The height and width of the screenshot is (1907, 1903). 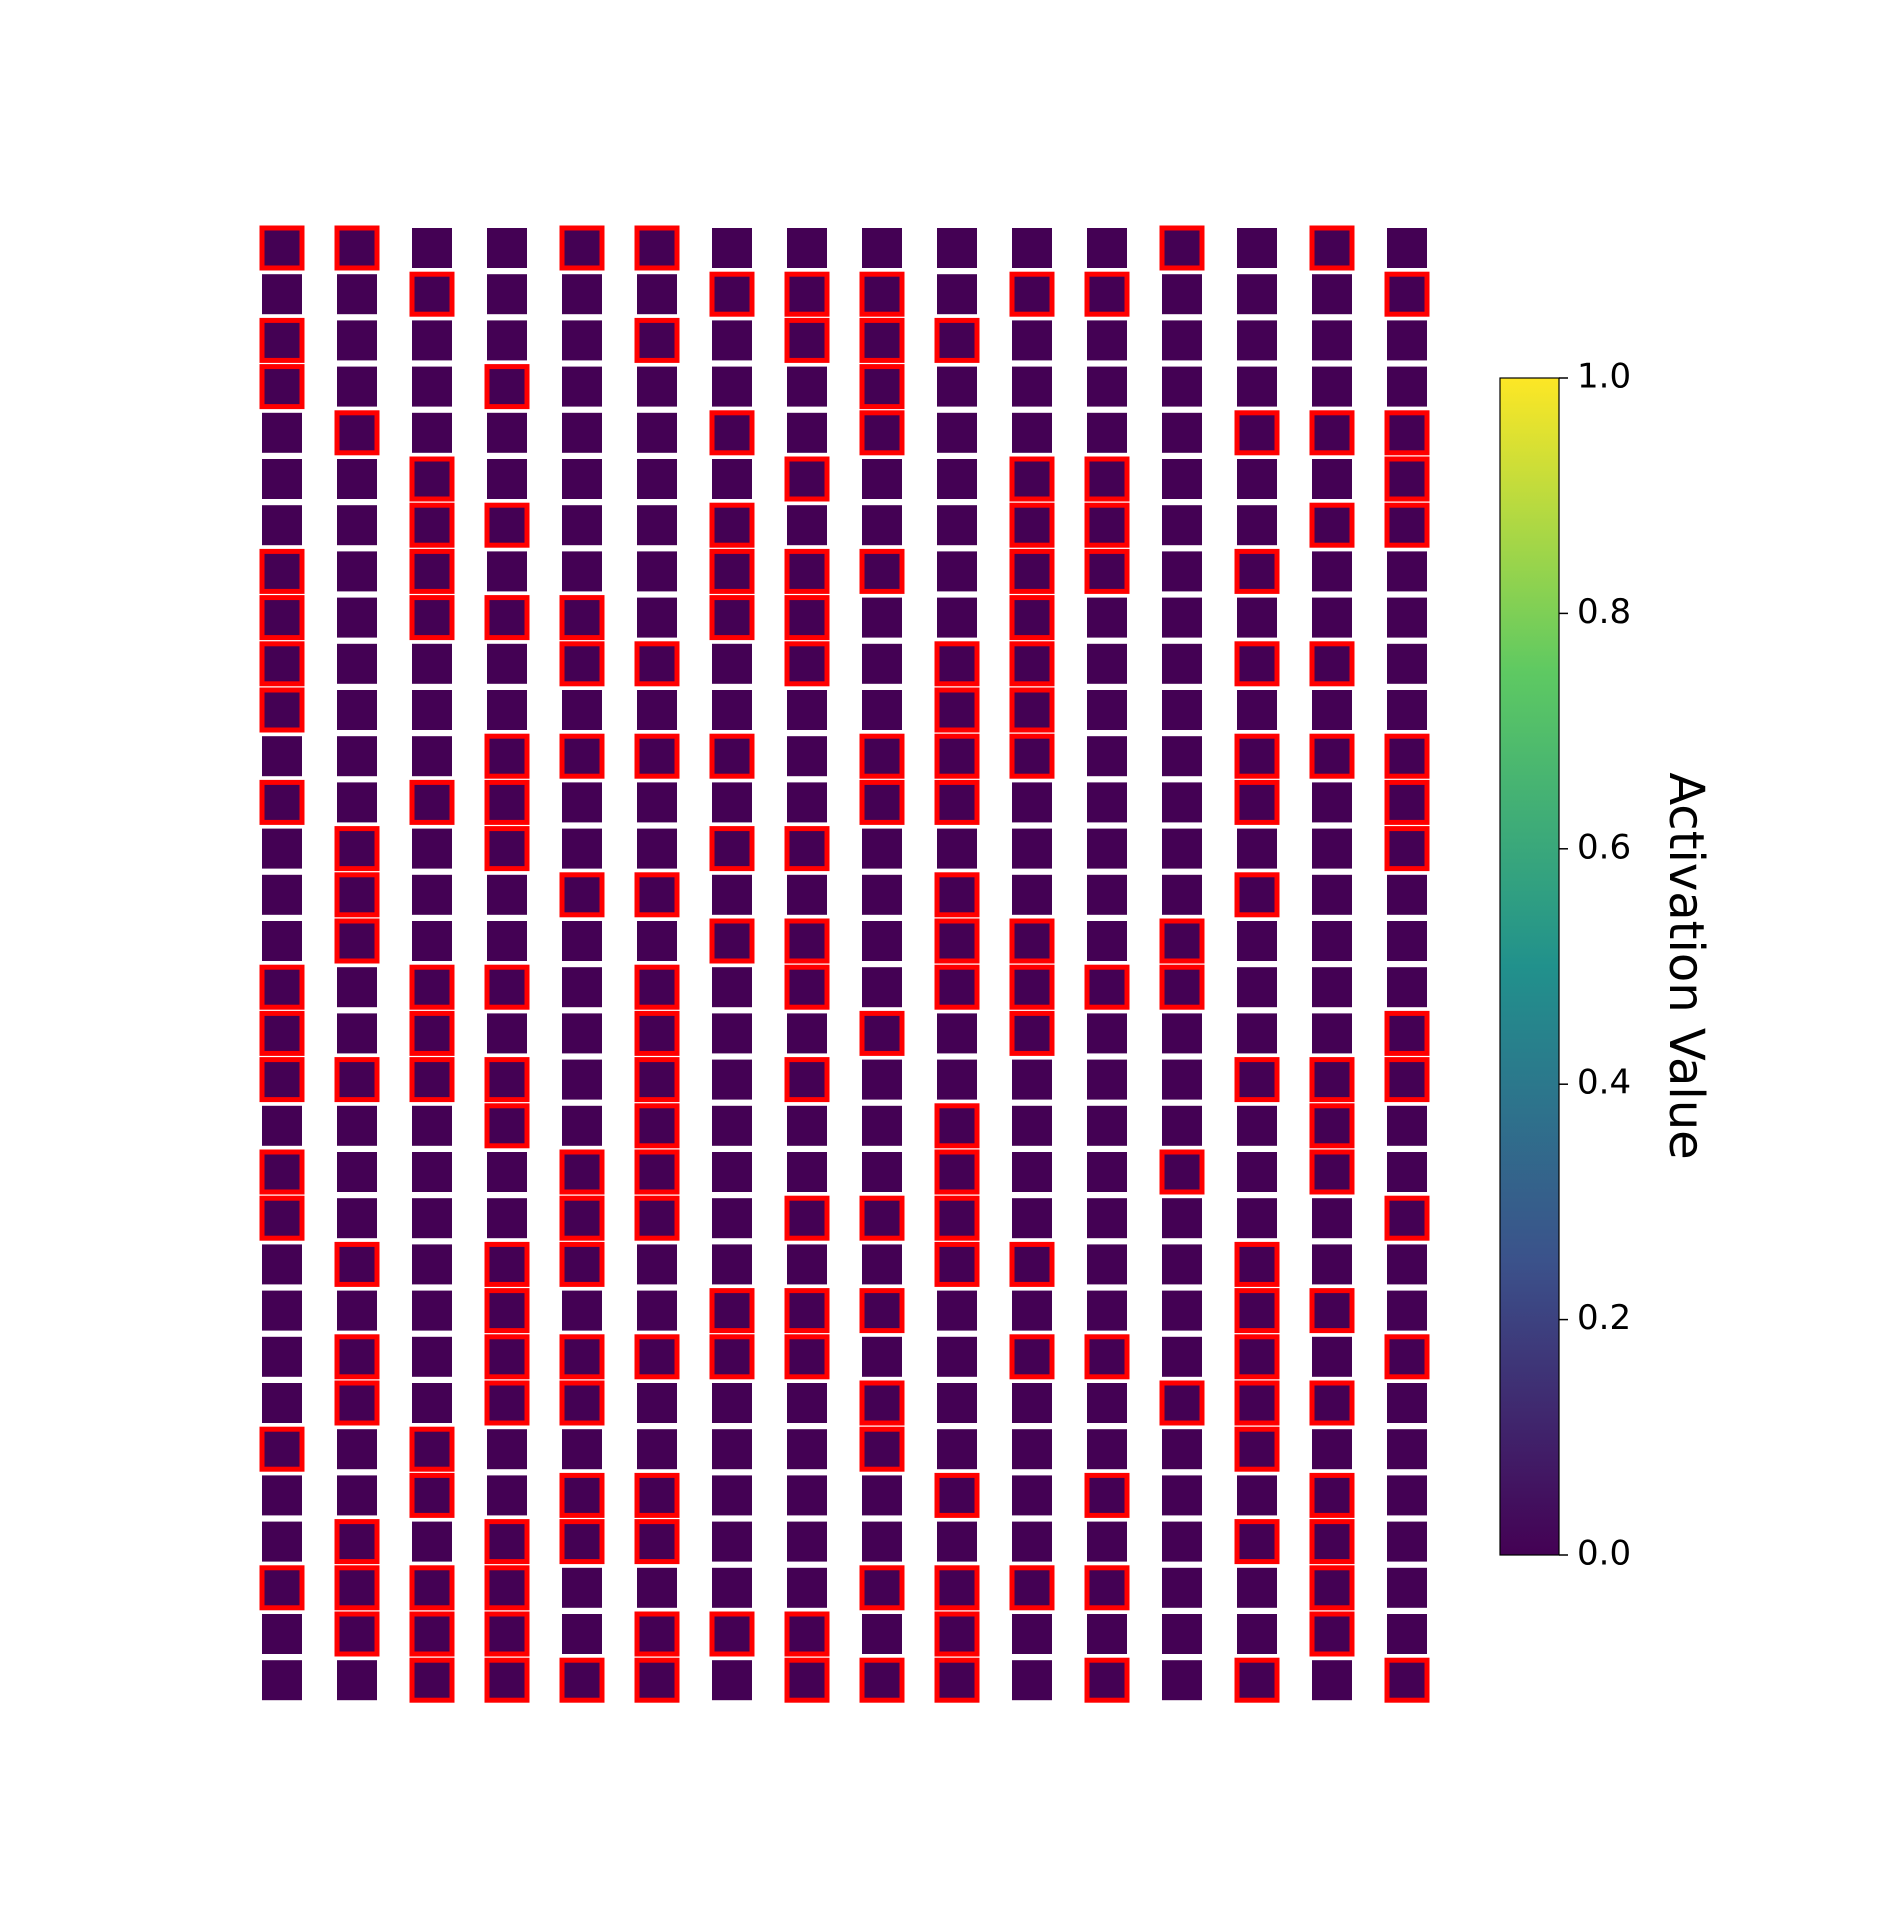 I want to click on colorbar-tick-label: 0.2, so click(x=1604, y=1318).